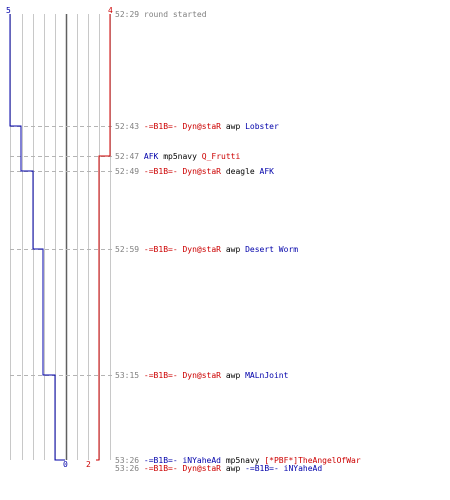 This screenshot has height=500, width=450. Describe the element at coordinates (221, 156) in the screenshot. I see `event-player-name: Q_Frutti` at that location.